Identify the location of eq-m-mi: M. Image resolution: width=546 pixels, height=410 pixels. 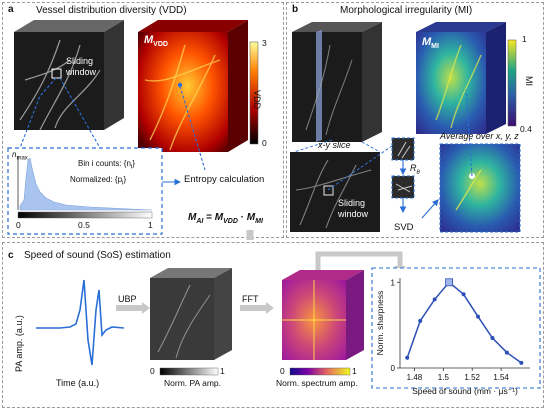
(251, 217).